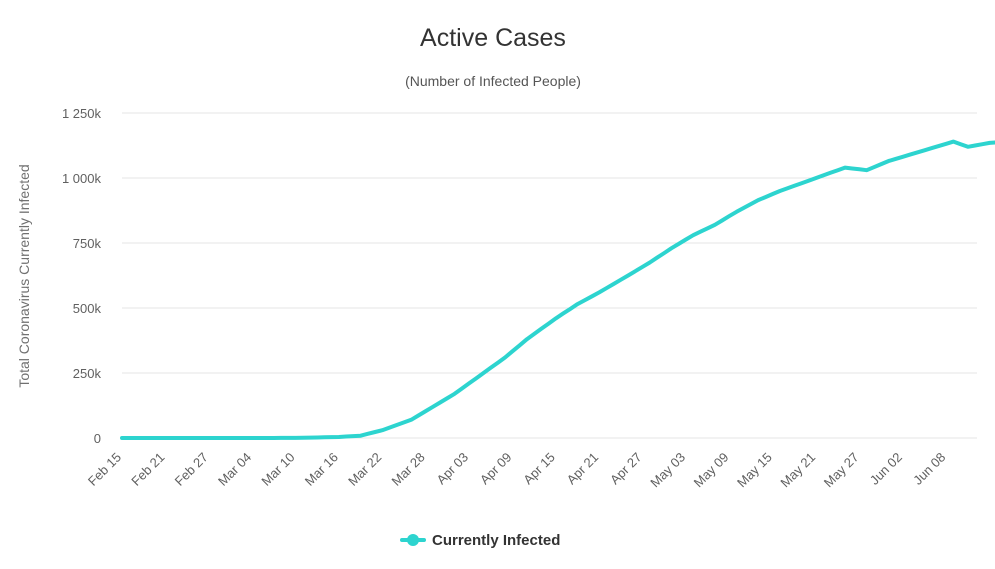 The width and height of the screenshot is (995, 569). Describe the element at coordinates (754, 470) in the screenshot. I see `x-tick-label: May 15` at that location.